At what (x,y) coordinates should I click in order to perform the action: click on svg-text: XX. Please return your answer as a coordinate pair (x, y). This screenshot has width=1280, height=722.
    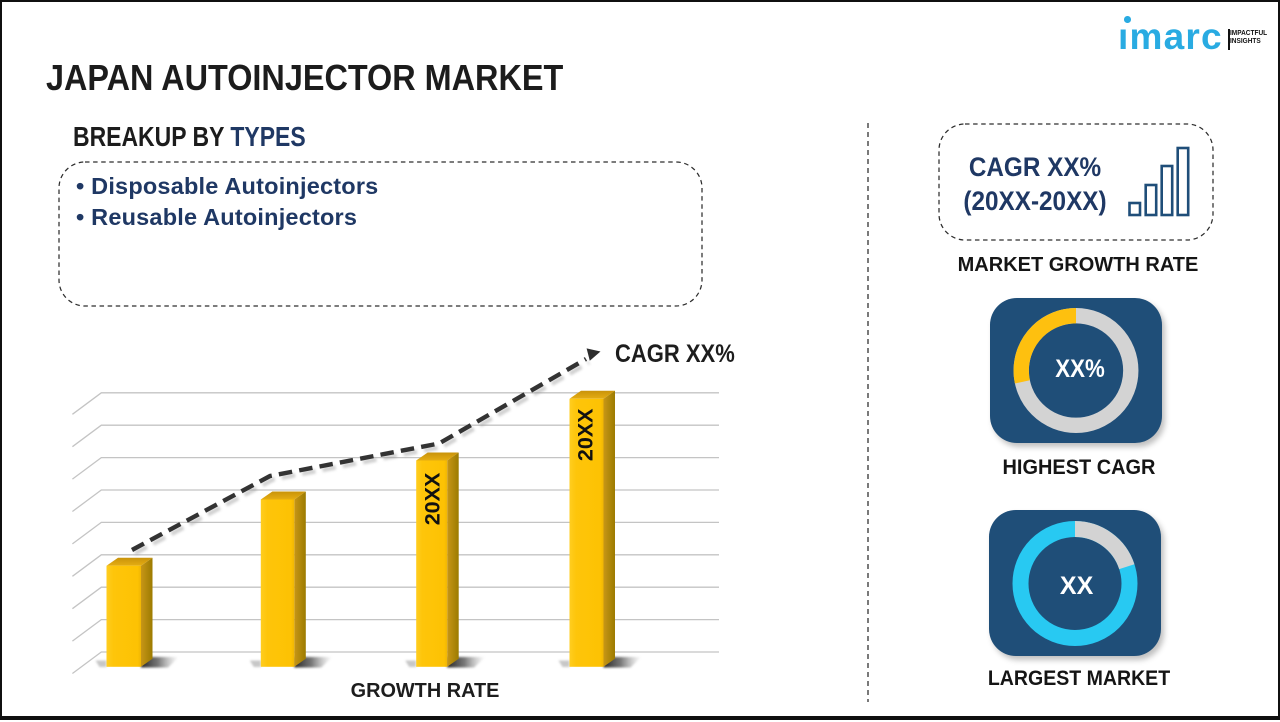
    Looking at the image, I should click on (1077, 586).